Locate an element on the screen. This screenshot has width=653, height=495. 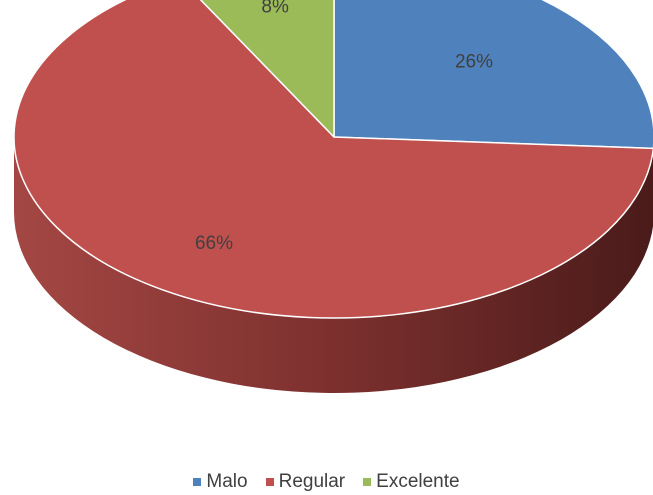
legend-label-regular: Regular is located at coordinates (312, 481).